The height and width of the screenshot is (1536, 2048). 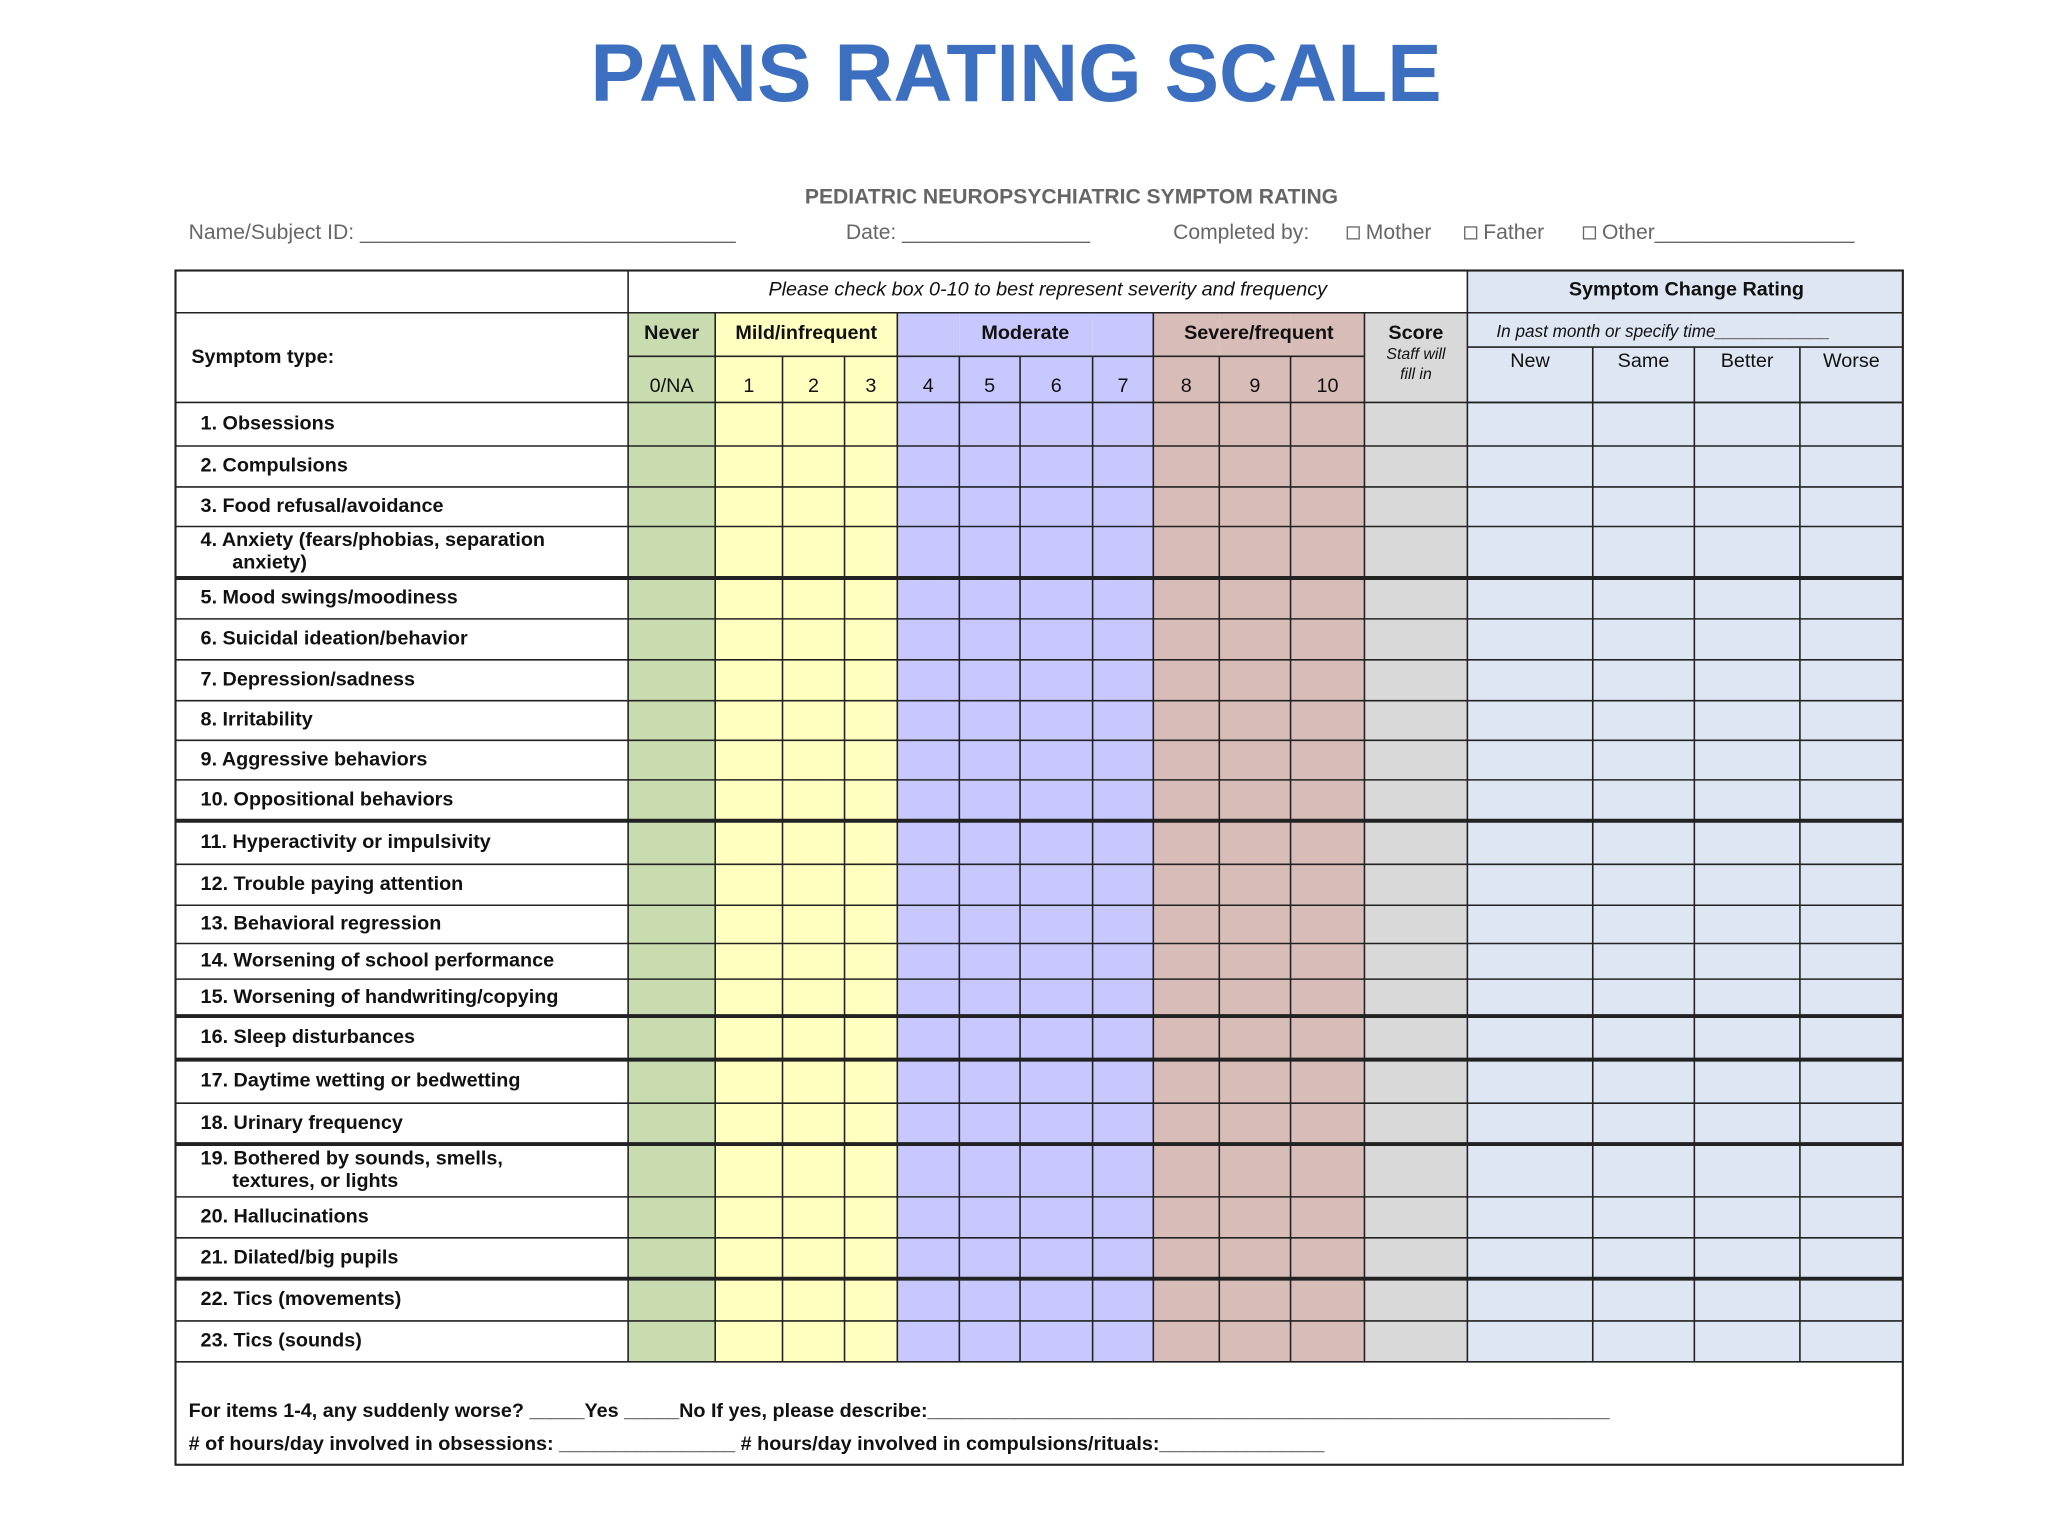 What do you see at coordinates (1122, 386) in the screenshot?
I see `scale-label: 7` at bounding box center [1122, 386].